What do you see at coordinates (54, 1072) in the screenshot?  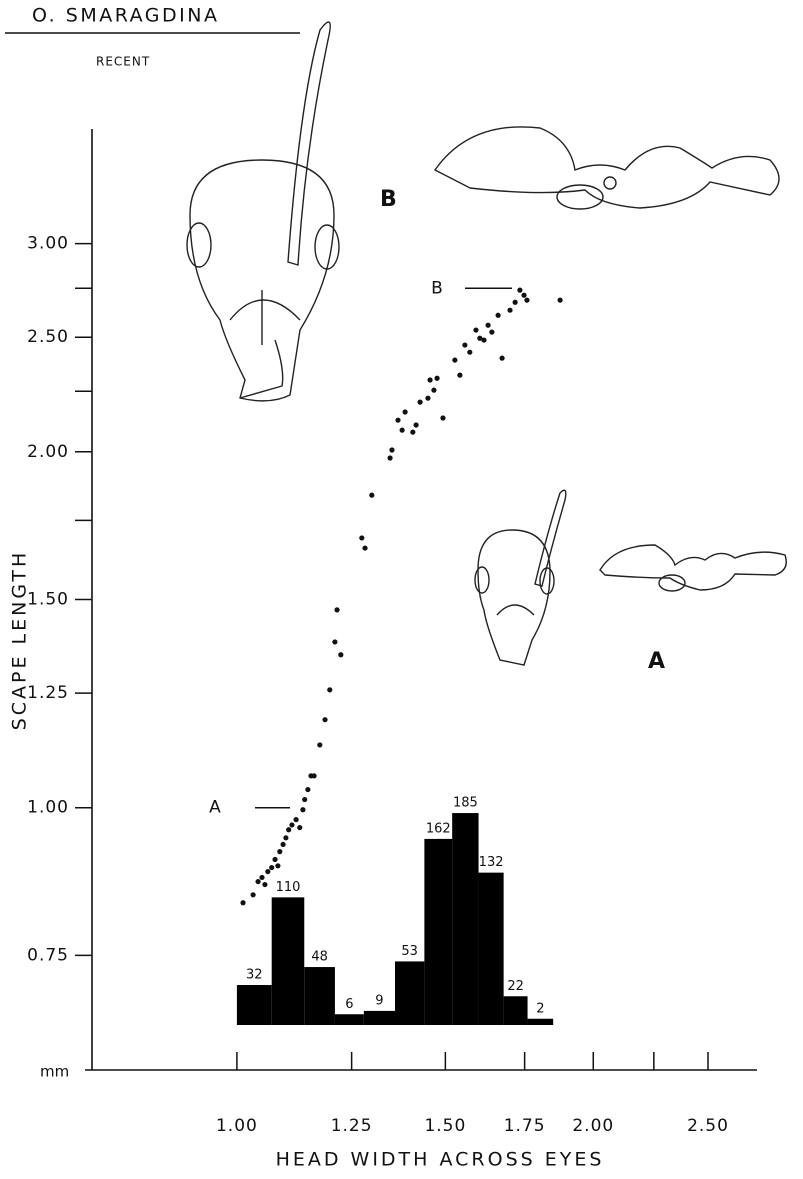 I see `unit-label: mm` at bounding box center [54, 1072].